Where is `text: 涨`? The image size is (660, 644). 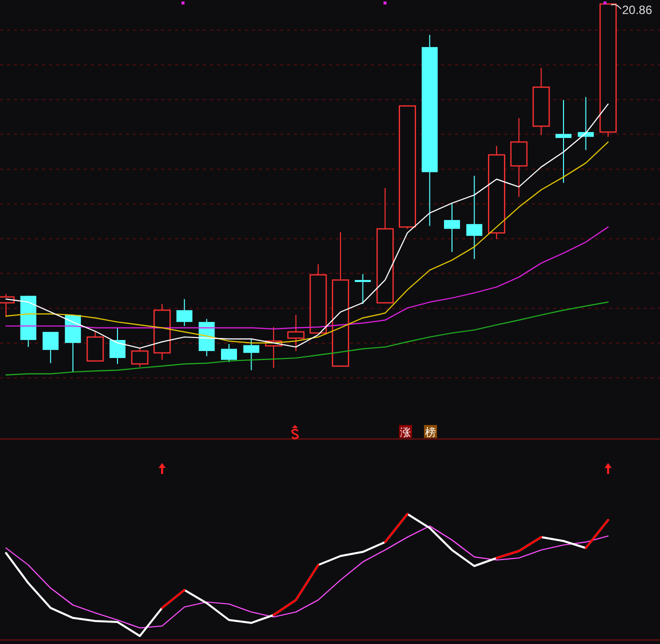 text: 涨 is located at coordinates (405, 433).